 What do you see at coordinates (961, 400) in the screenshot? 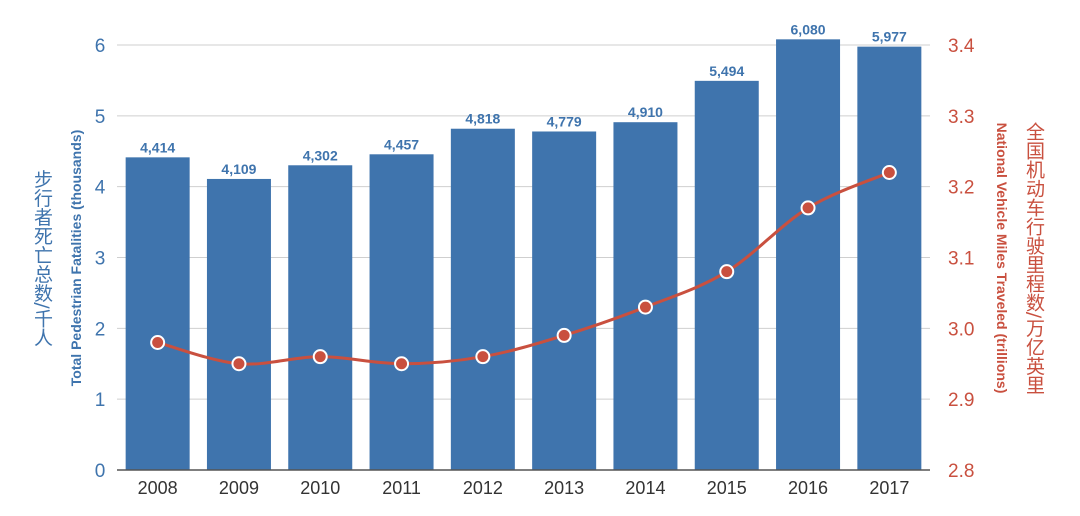
I see `right-tick-label: 2.9` at bounding box center [961, 400].